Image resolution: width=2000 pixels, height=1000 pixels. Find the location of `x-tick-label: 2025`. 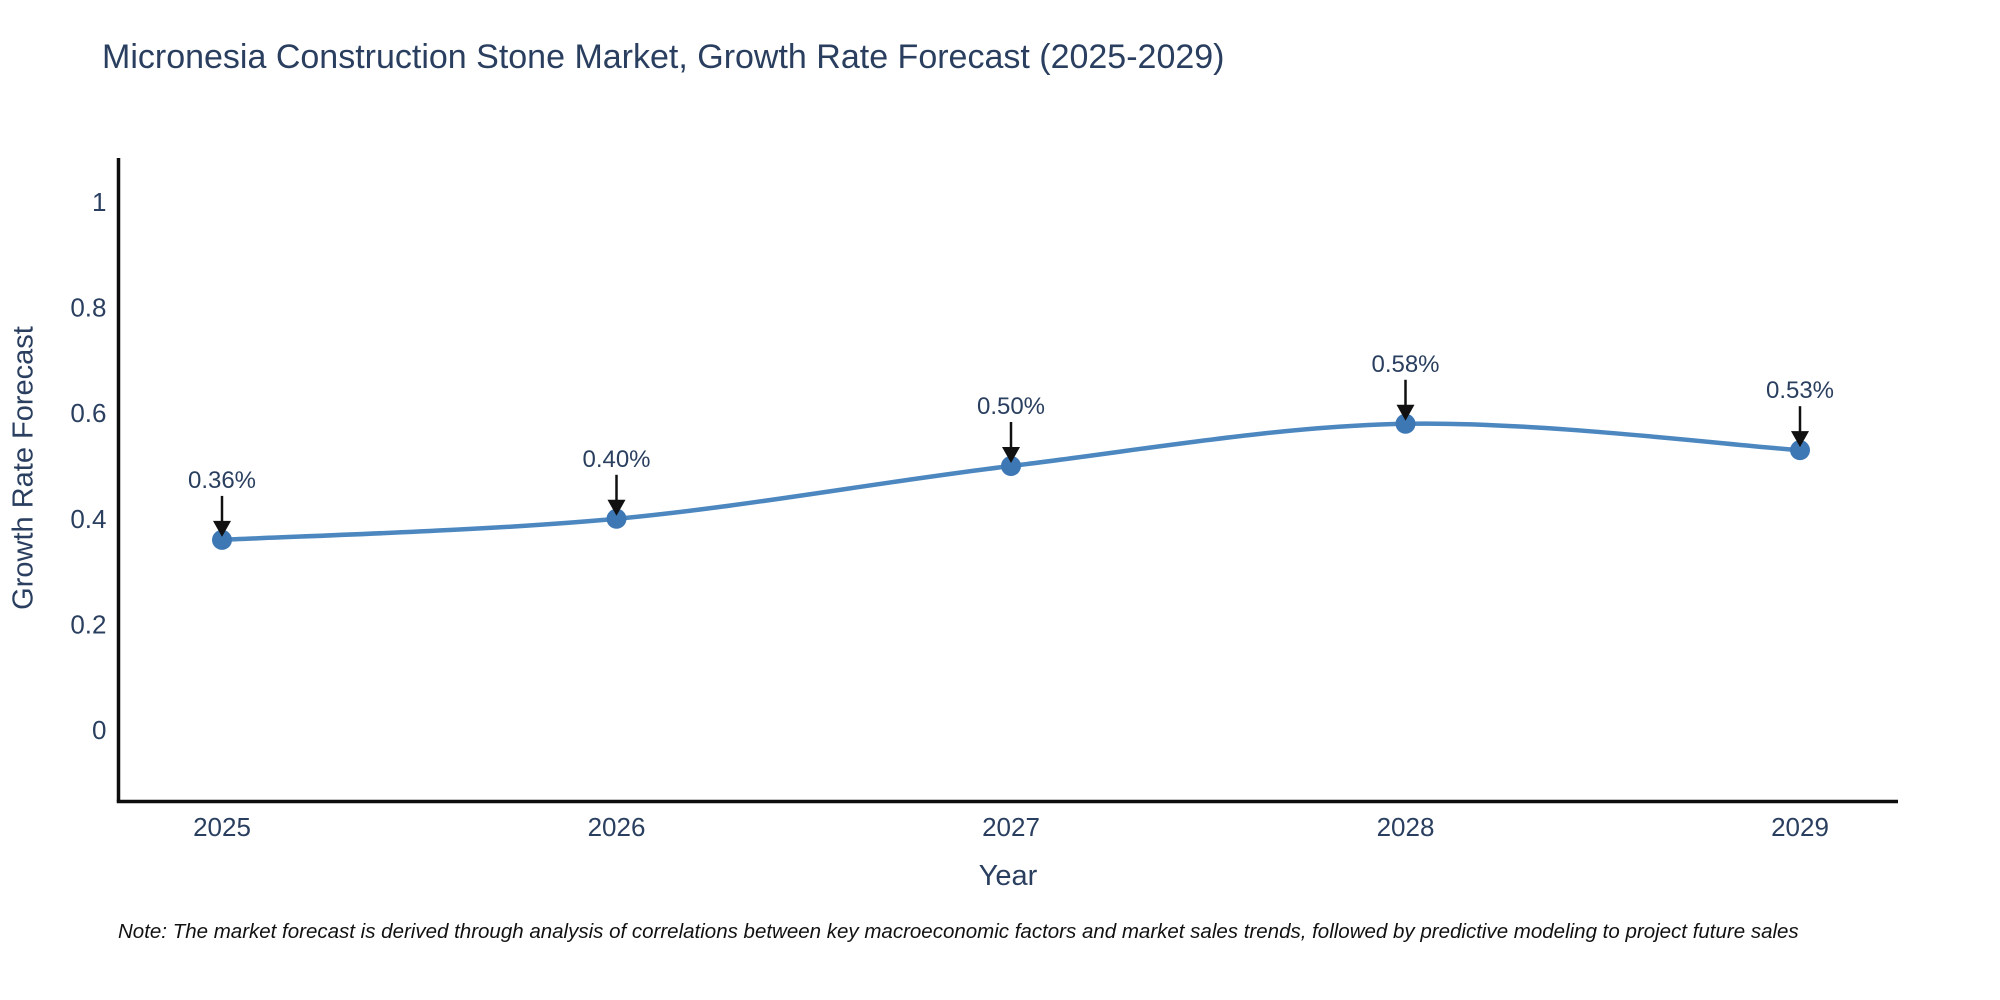

x-tick-label: 2025 is located at coordinates (222, 827).